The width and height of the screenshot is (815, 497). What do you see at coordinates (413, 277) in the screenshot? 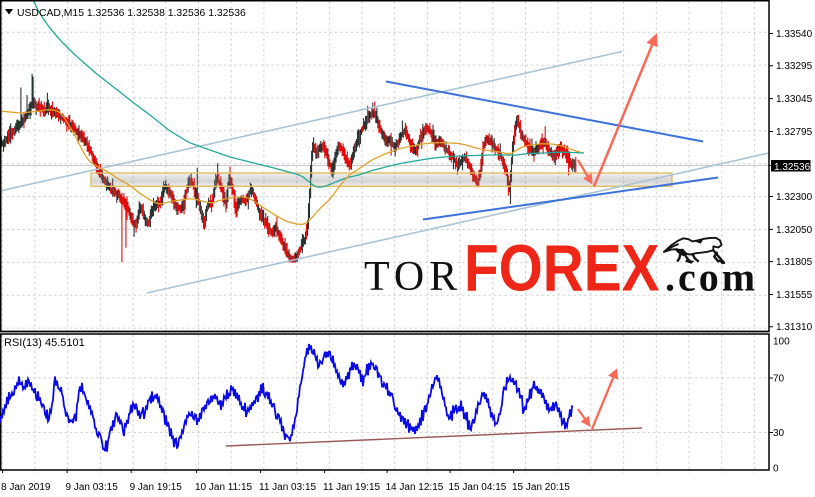
I see `svg-text: TOR` at bounding box center [413, 277].